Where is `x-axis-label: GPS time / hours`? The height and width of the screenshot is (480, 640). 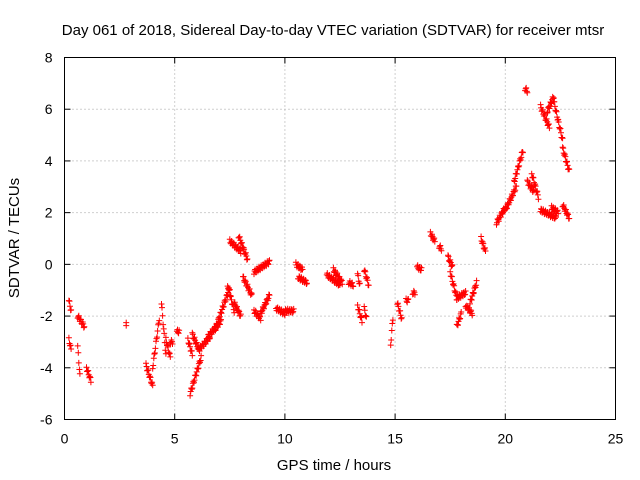
x-axis-label: GPS time / hours is located at coordinates (334, 465).